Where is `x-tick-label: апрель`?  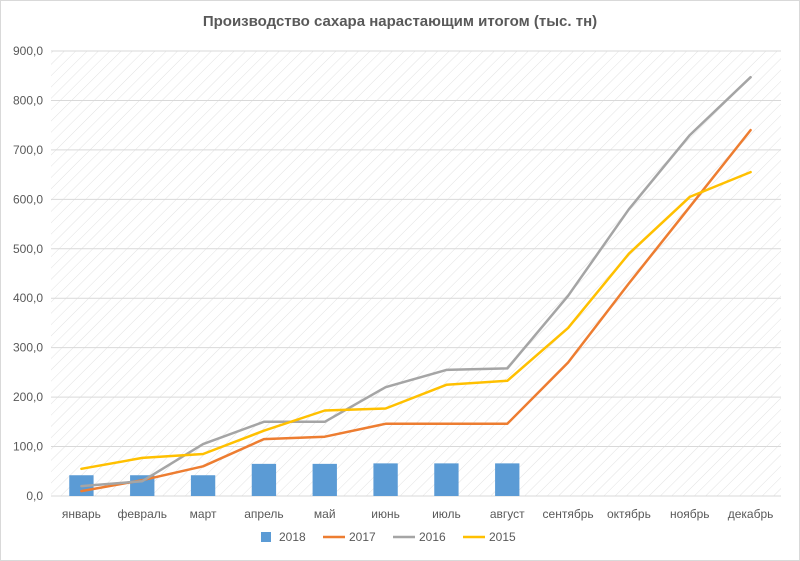 x-tick-label: апрель is located at coordinates (263, 514).